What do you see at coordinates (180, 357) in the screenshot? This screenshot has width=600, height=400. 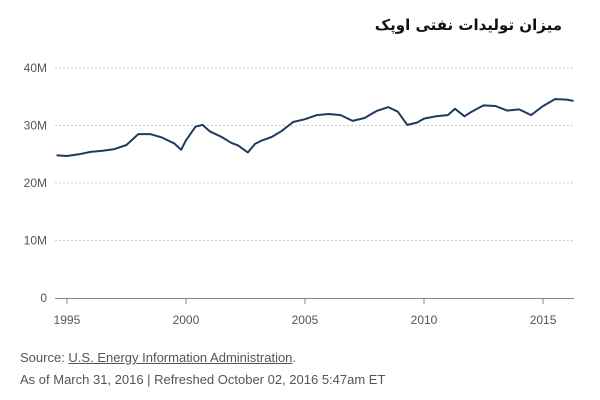 I see `source-link: U.S. Energy Information Administration` at bounding box center [180, 357].